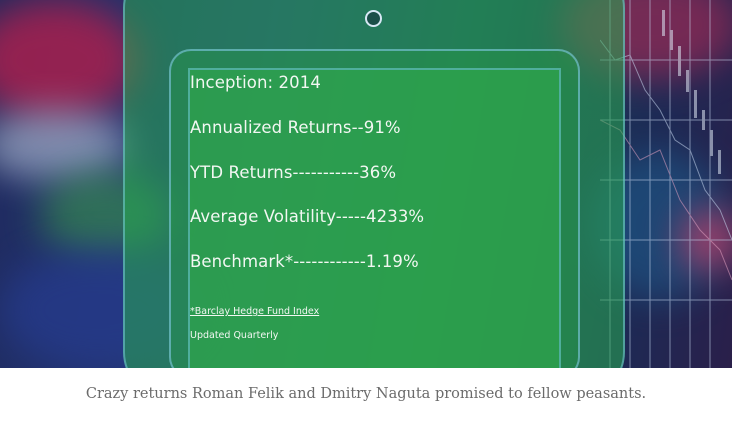  What do you see at coordinates (255, 82) in the screenshot?
I see `stat-inception: Inception: 2014` at bounding box center [255, 82].